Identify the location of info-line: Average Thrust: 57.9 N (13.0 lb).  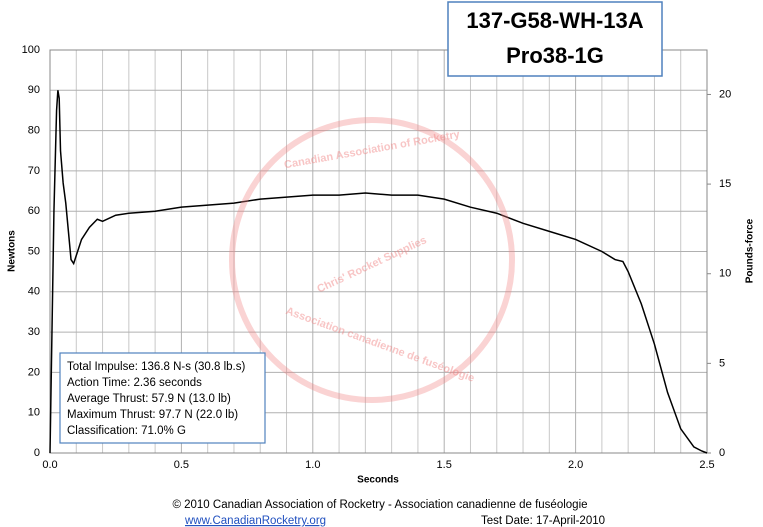
(149, 399).